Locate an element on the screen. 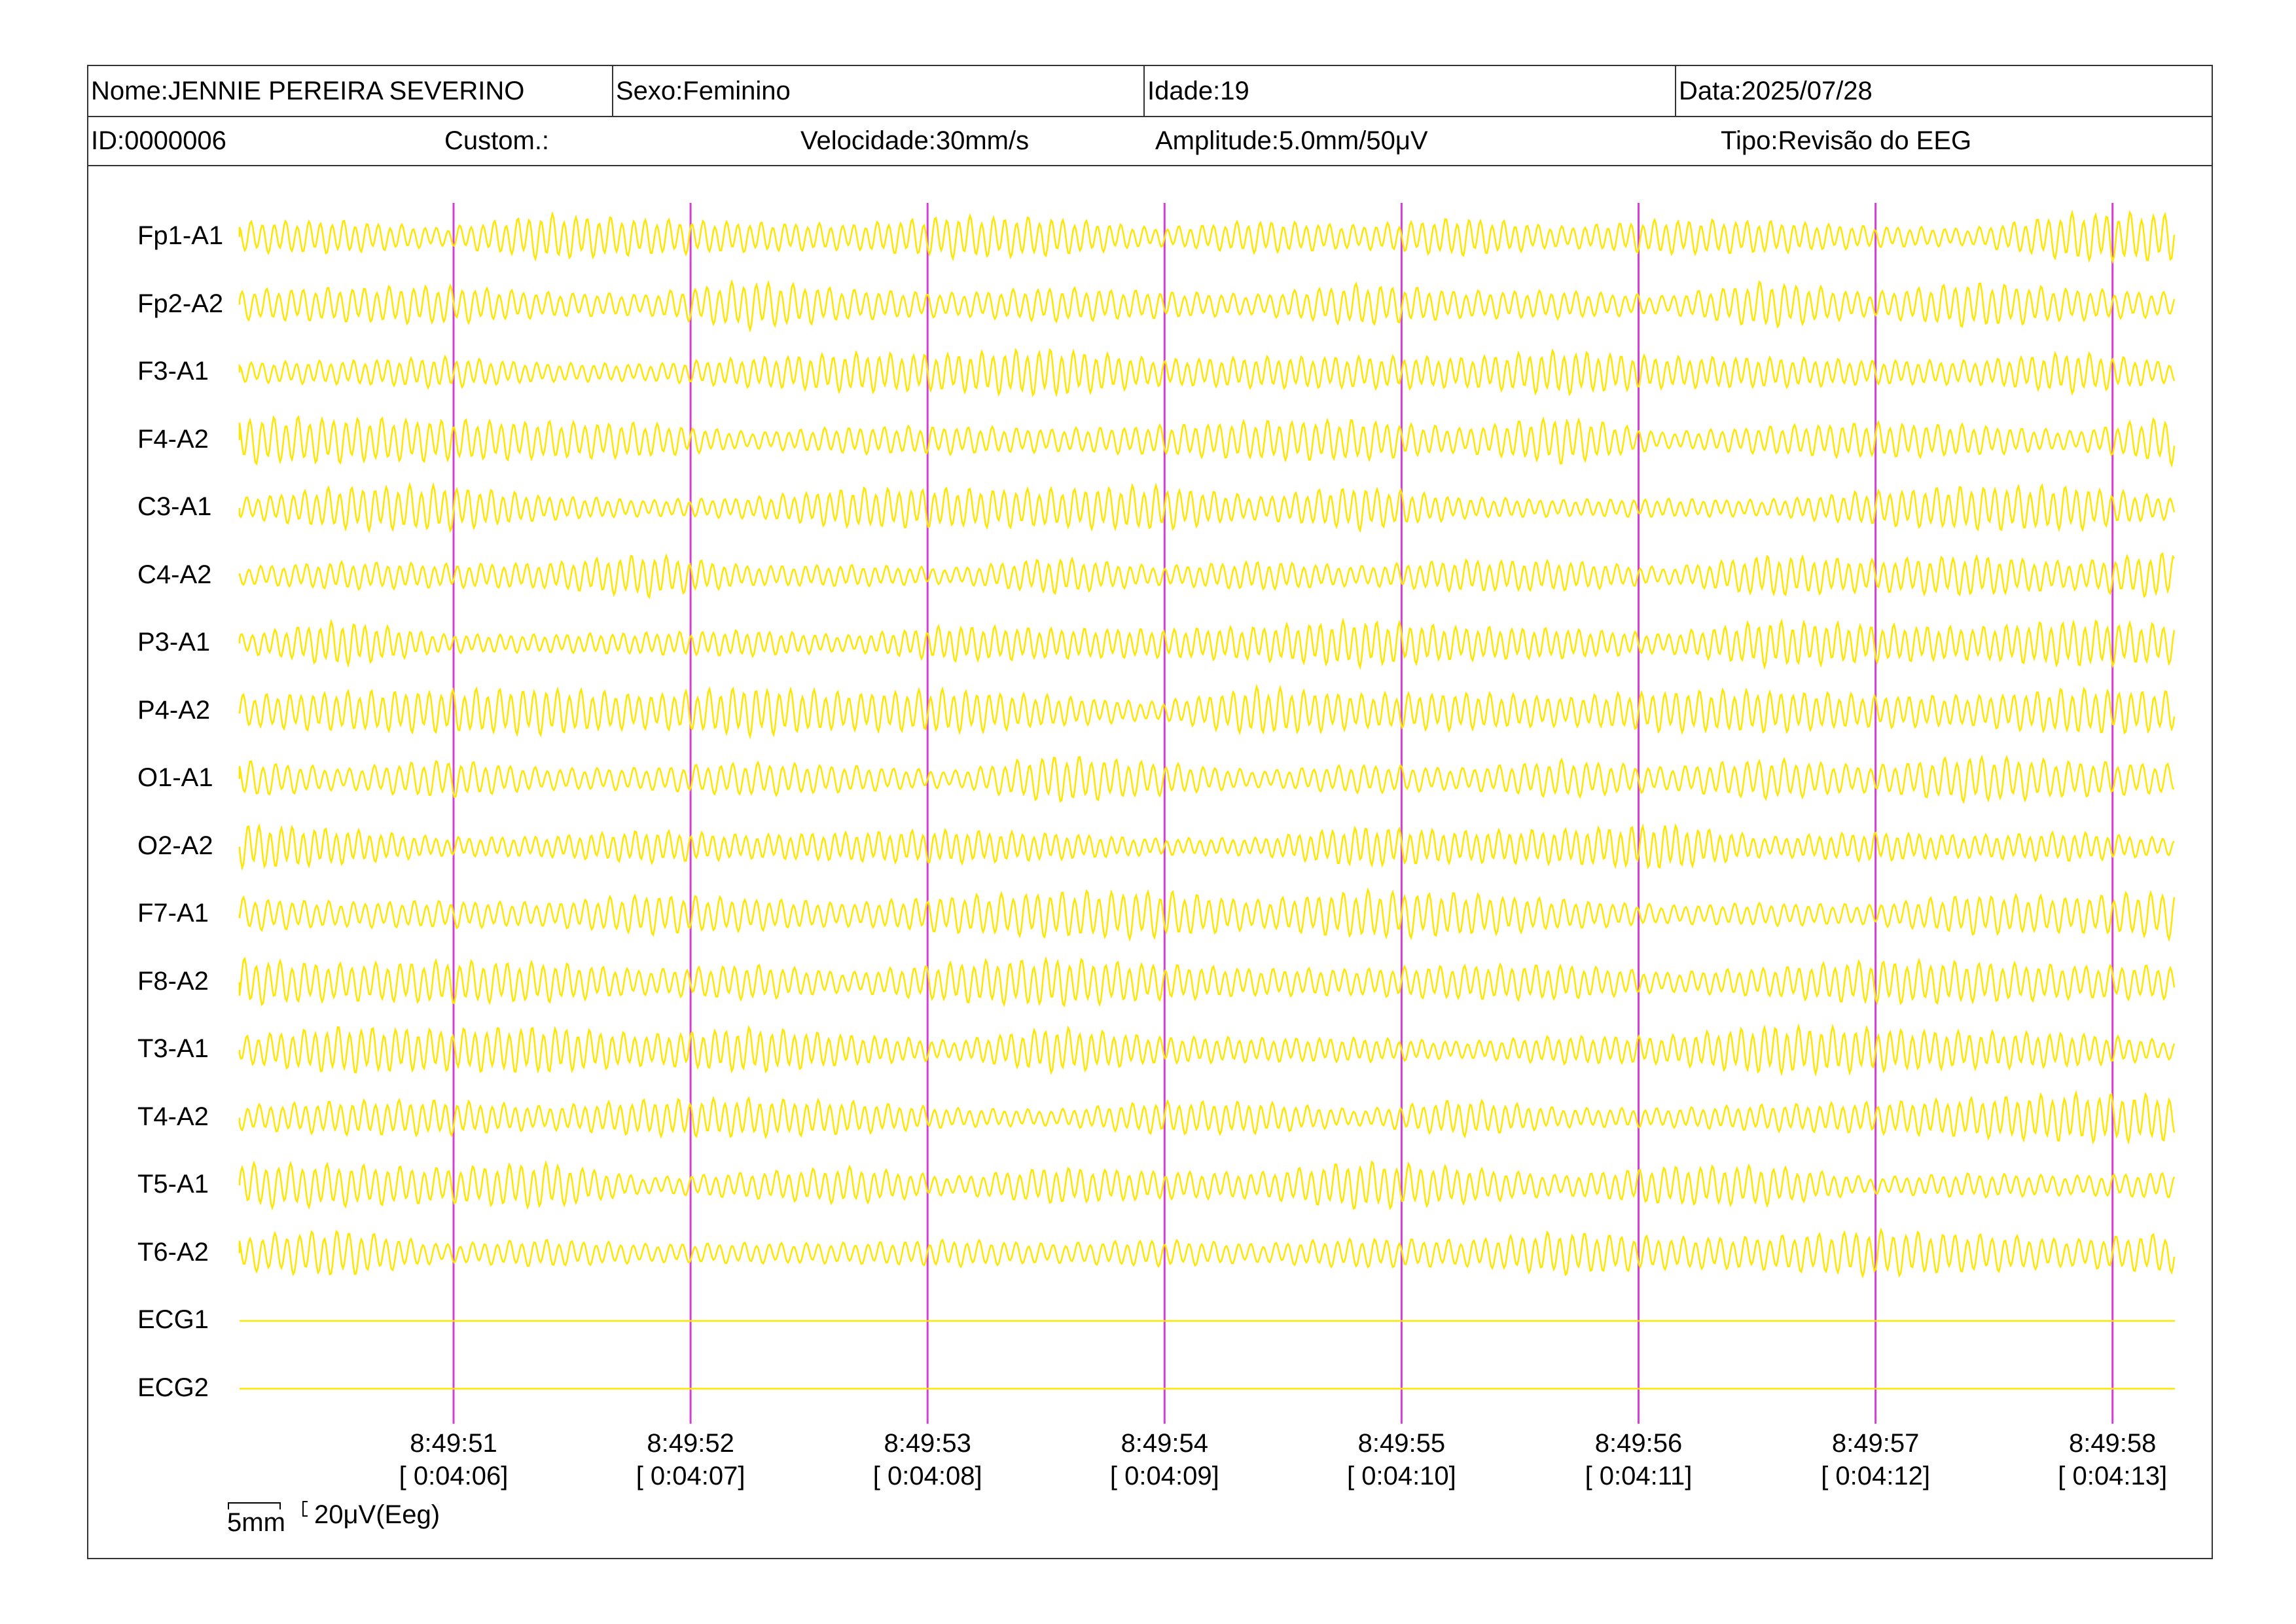 Image resolution: width=2296 pixels, height=1624 pixels. clock-time: 8:49:56 is located at coordinates (1638, 1443).